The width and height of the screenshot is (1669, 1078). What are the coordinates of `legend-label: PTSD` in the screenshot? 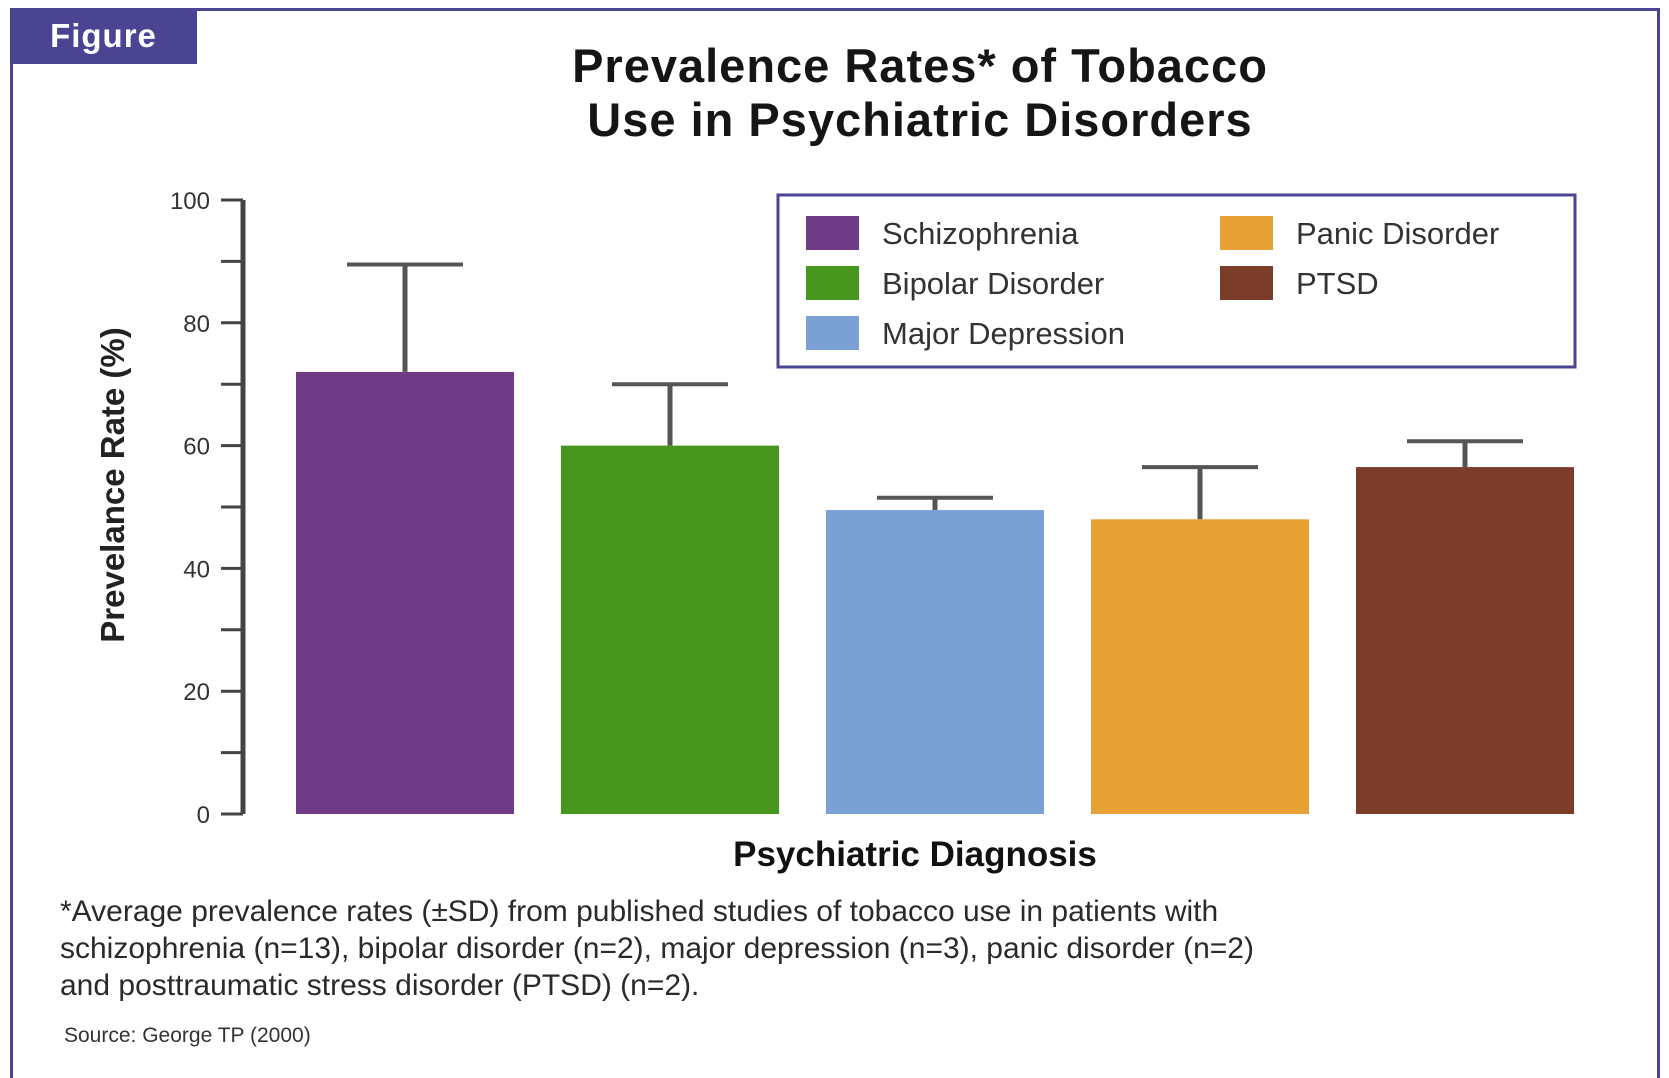 It's located at (1337, 283).